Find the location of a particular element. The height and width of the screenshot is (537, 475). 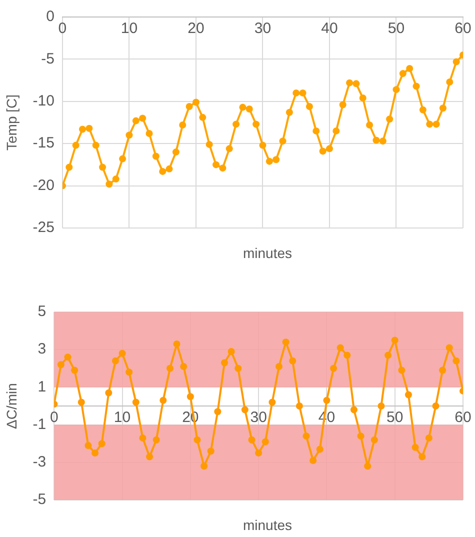

x-tick-label: 0 is located at coordinates (62, 29).